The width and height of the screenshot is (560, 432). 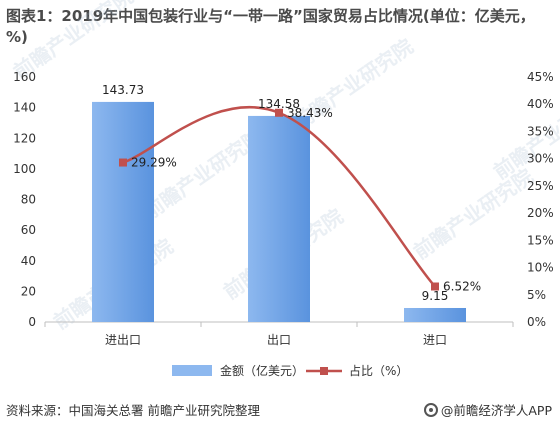 I want to click on left-tick-label: 60, so click(x=28, y=230).